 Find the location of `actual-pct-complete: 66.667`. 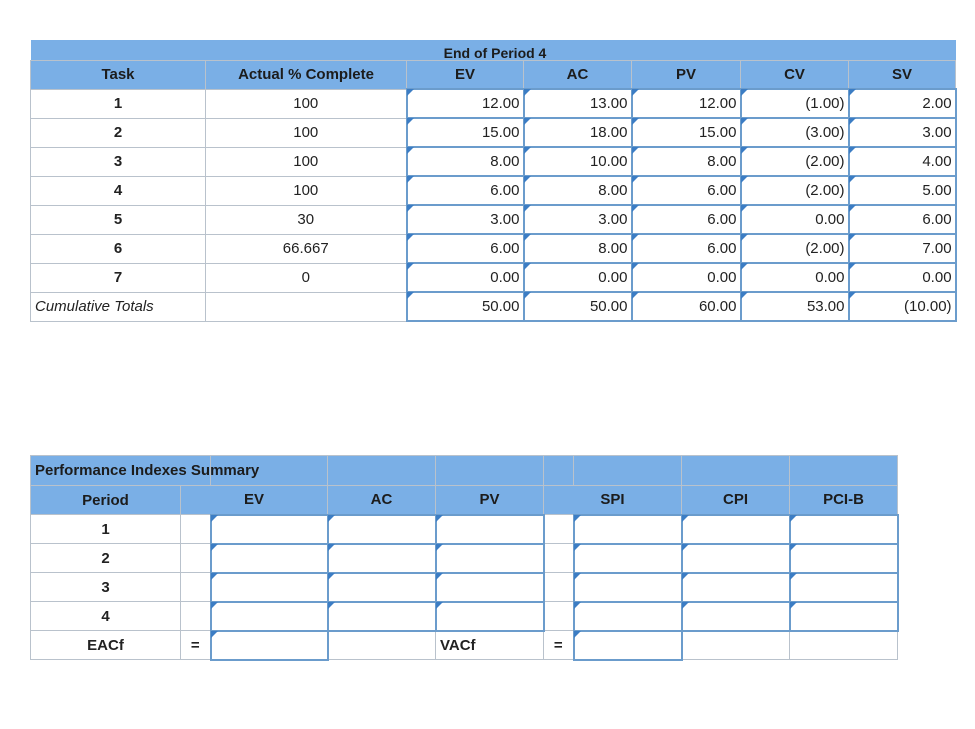

actual-pct-complete: 66.667 is located at coordinates (306, 248).